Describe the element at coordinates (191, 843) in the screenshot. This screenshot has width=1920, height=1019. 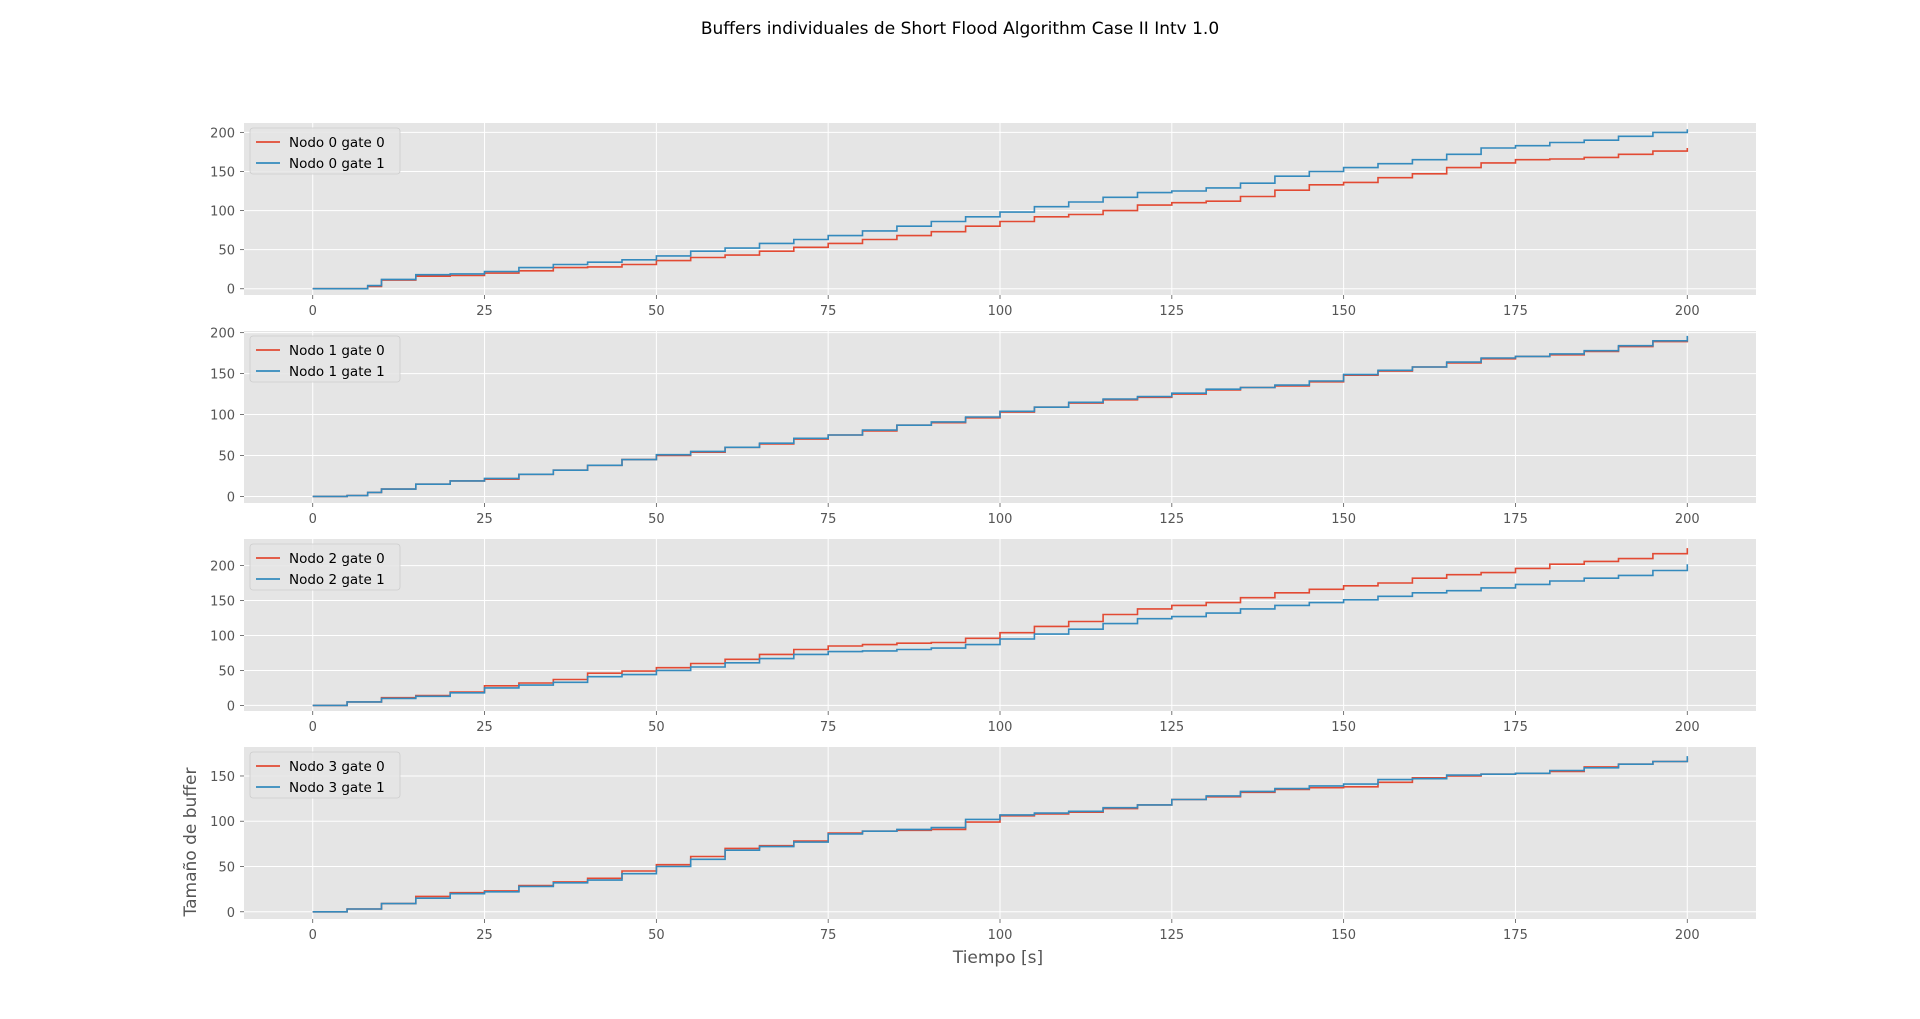
I see `y-axis-label: Tamaño de buffer` at that location.